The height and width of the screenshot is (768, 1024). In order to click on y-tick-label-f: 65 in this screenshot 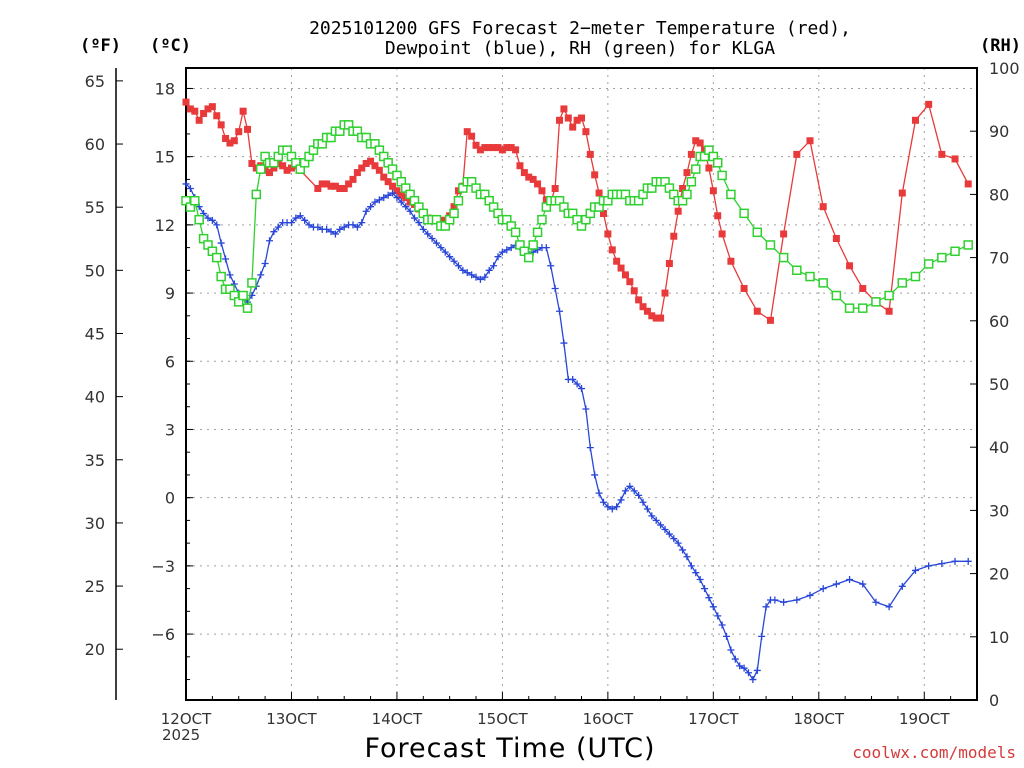, I will do `click(95, 81)`.